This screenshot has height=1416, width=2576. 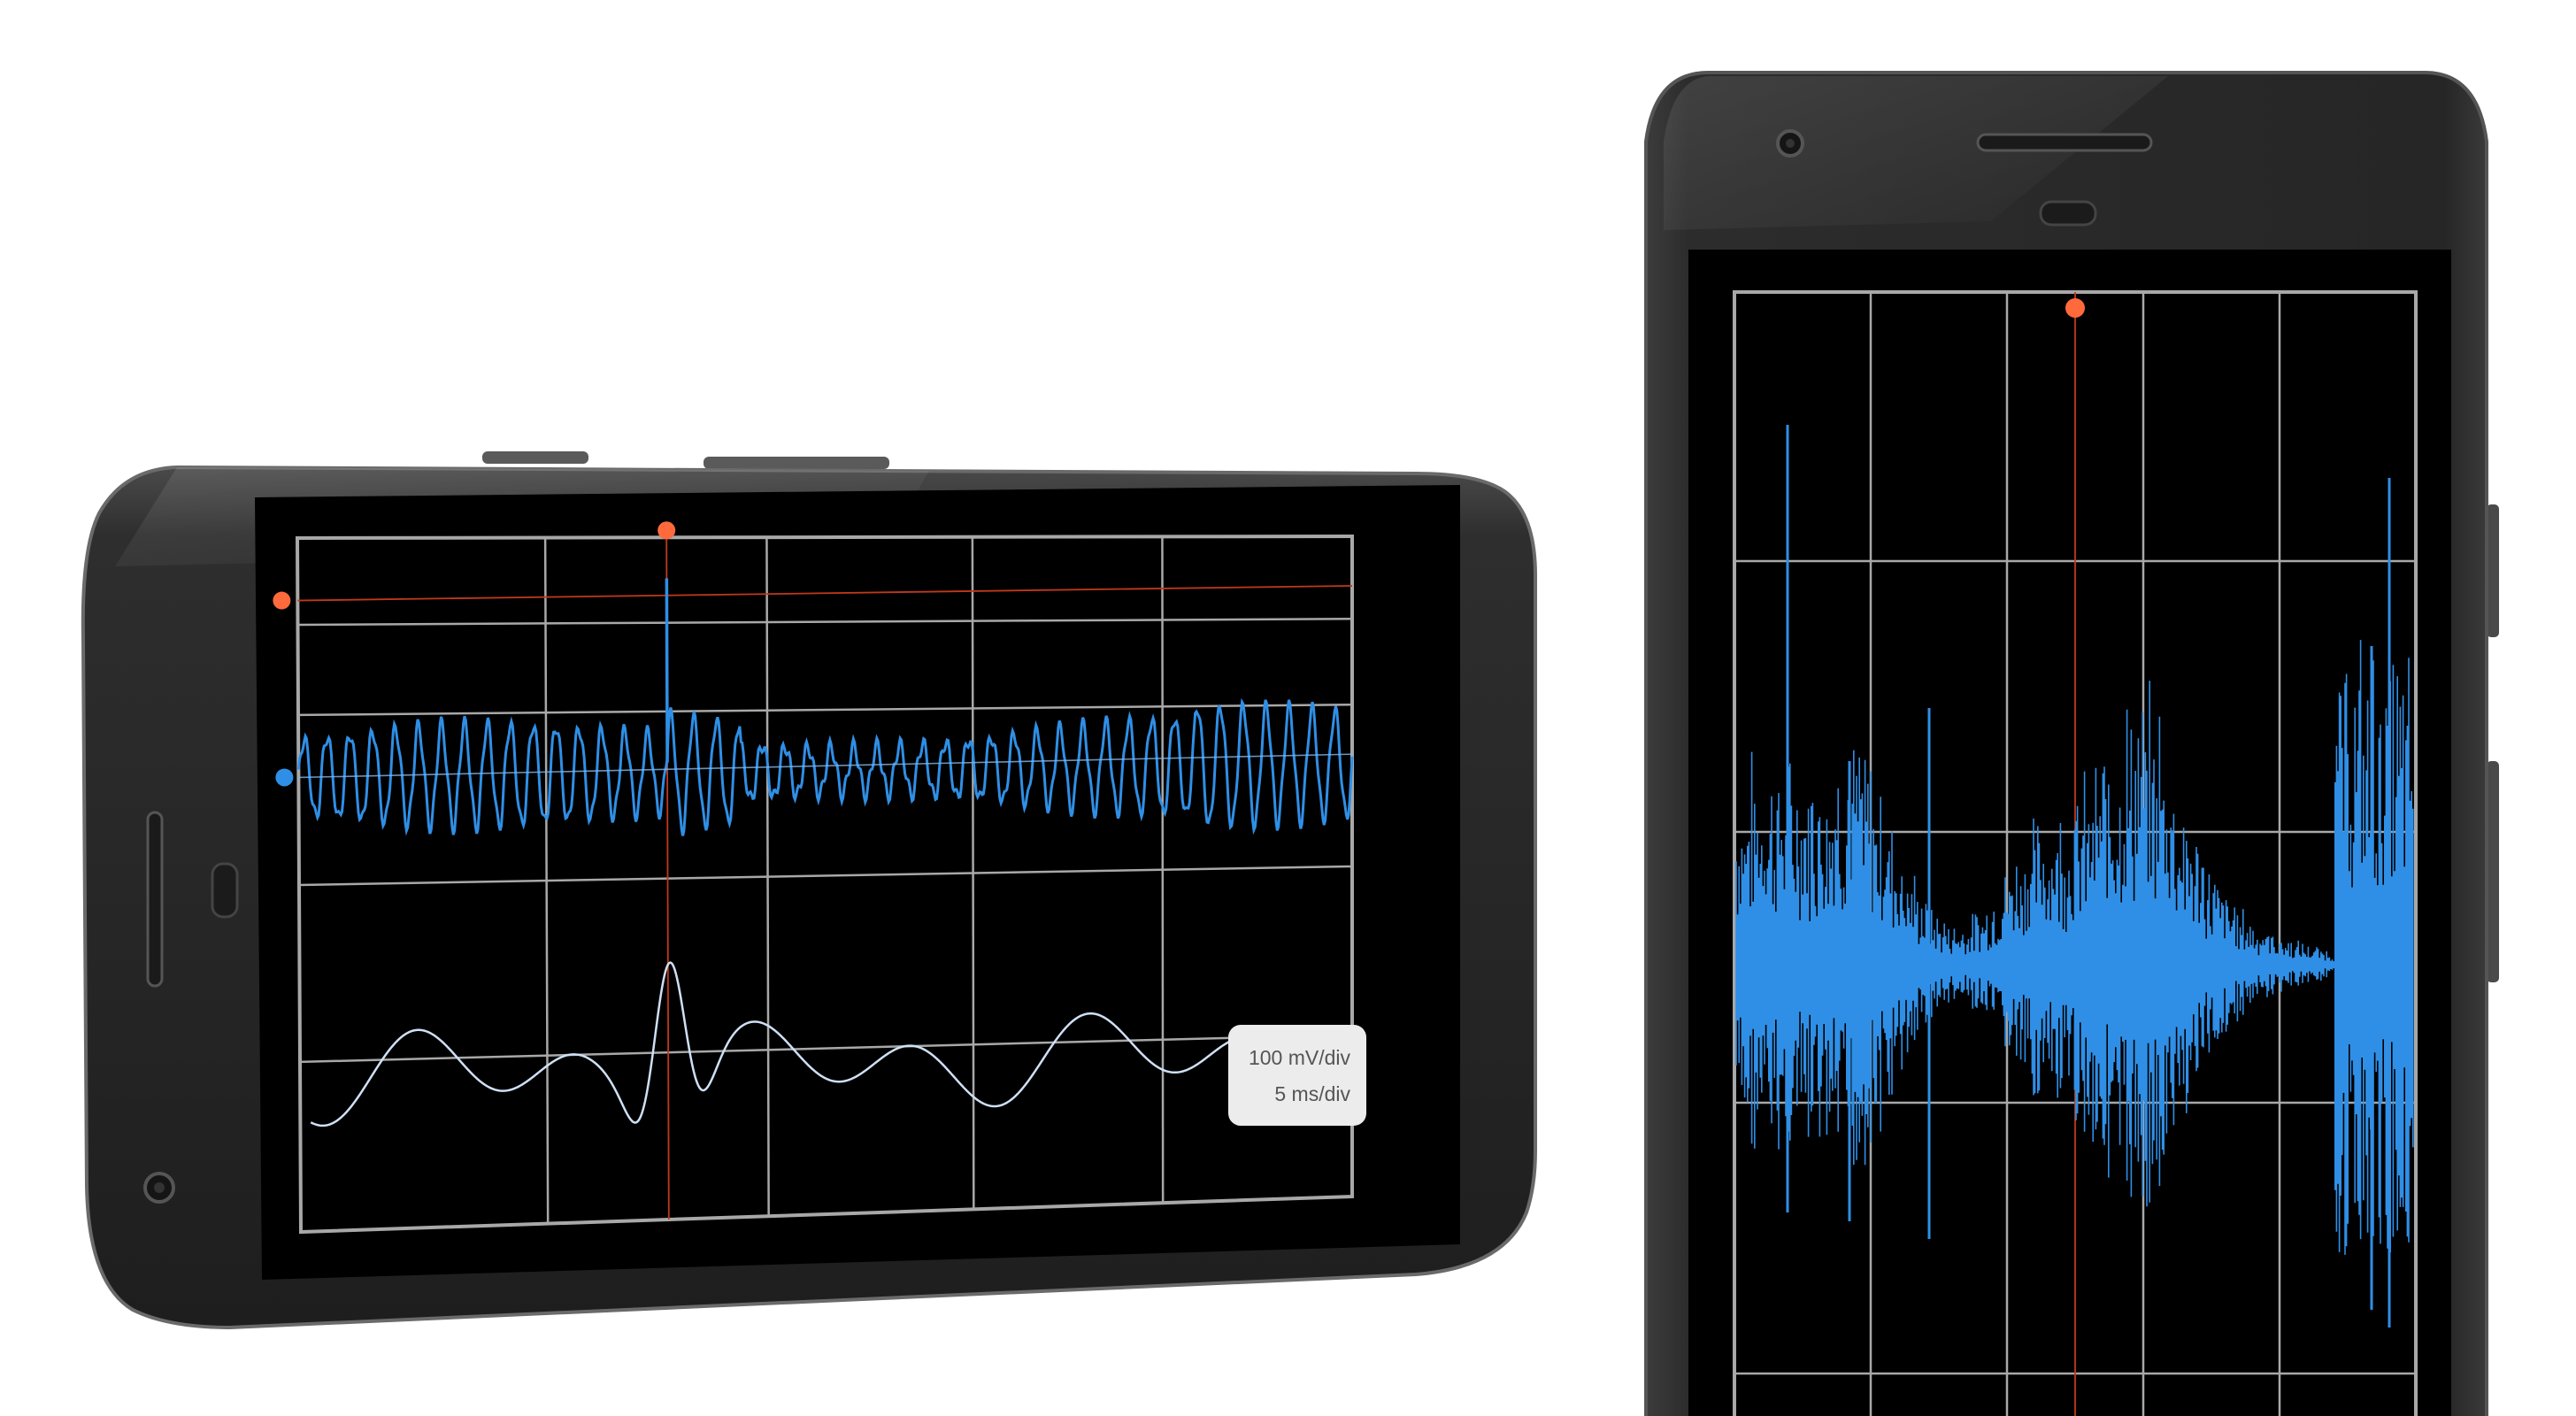 What do you see at coordinates (1297, 1075) in the screenshot?
I see `scale-readout: 100 mV/div 5 ms/div` at bounding box center [1297, 1075].